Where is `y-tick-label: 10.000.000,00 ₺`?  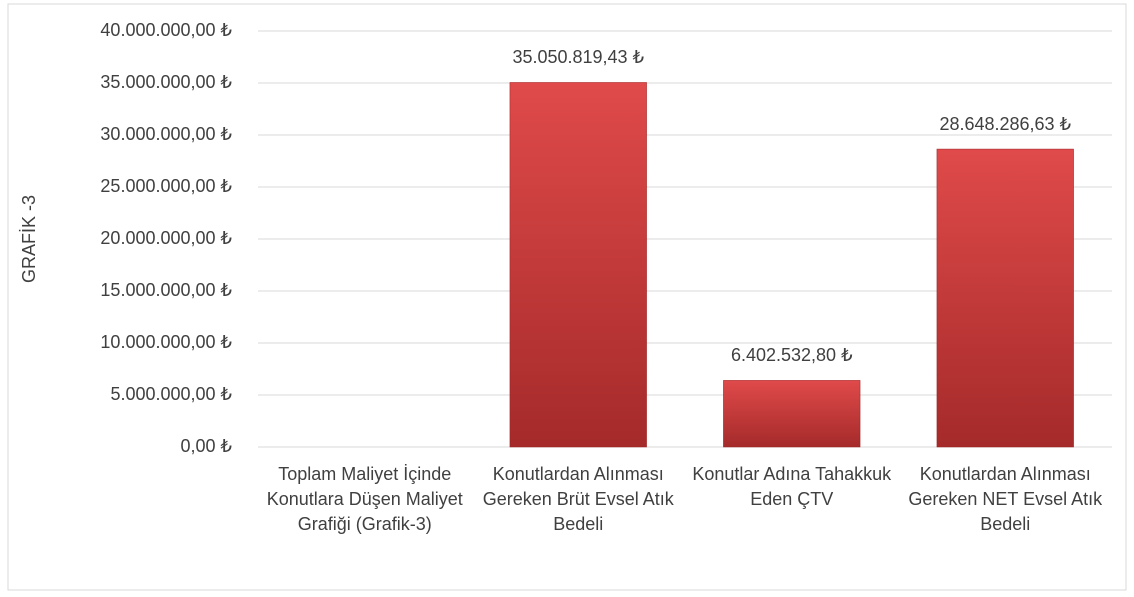
y-tick-label: 10.000.000,00 ₺ is located at coordinates (166, 342).